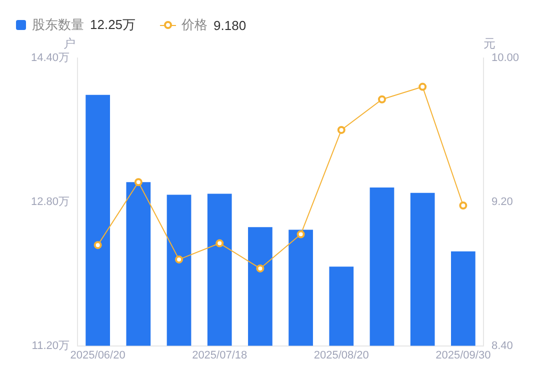 This screenshot has width=550, height=381. Describe the element at coordinates (463, 355) in the screenshot. I see `x-tick-label: 2025/09/30` at that location.